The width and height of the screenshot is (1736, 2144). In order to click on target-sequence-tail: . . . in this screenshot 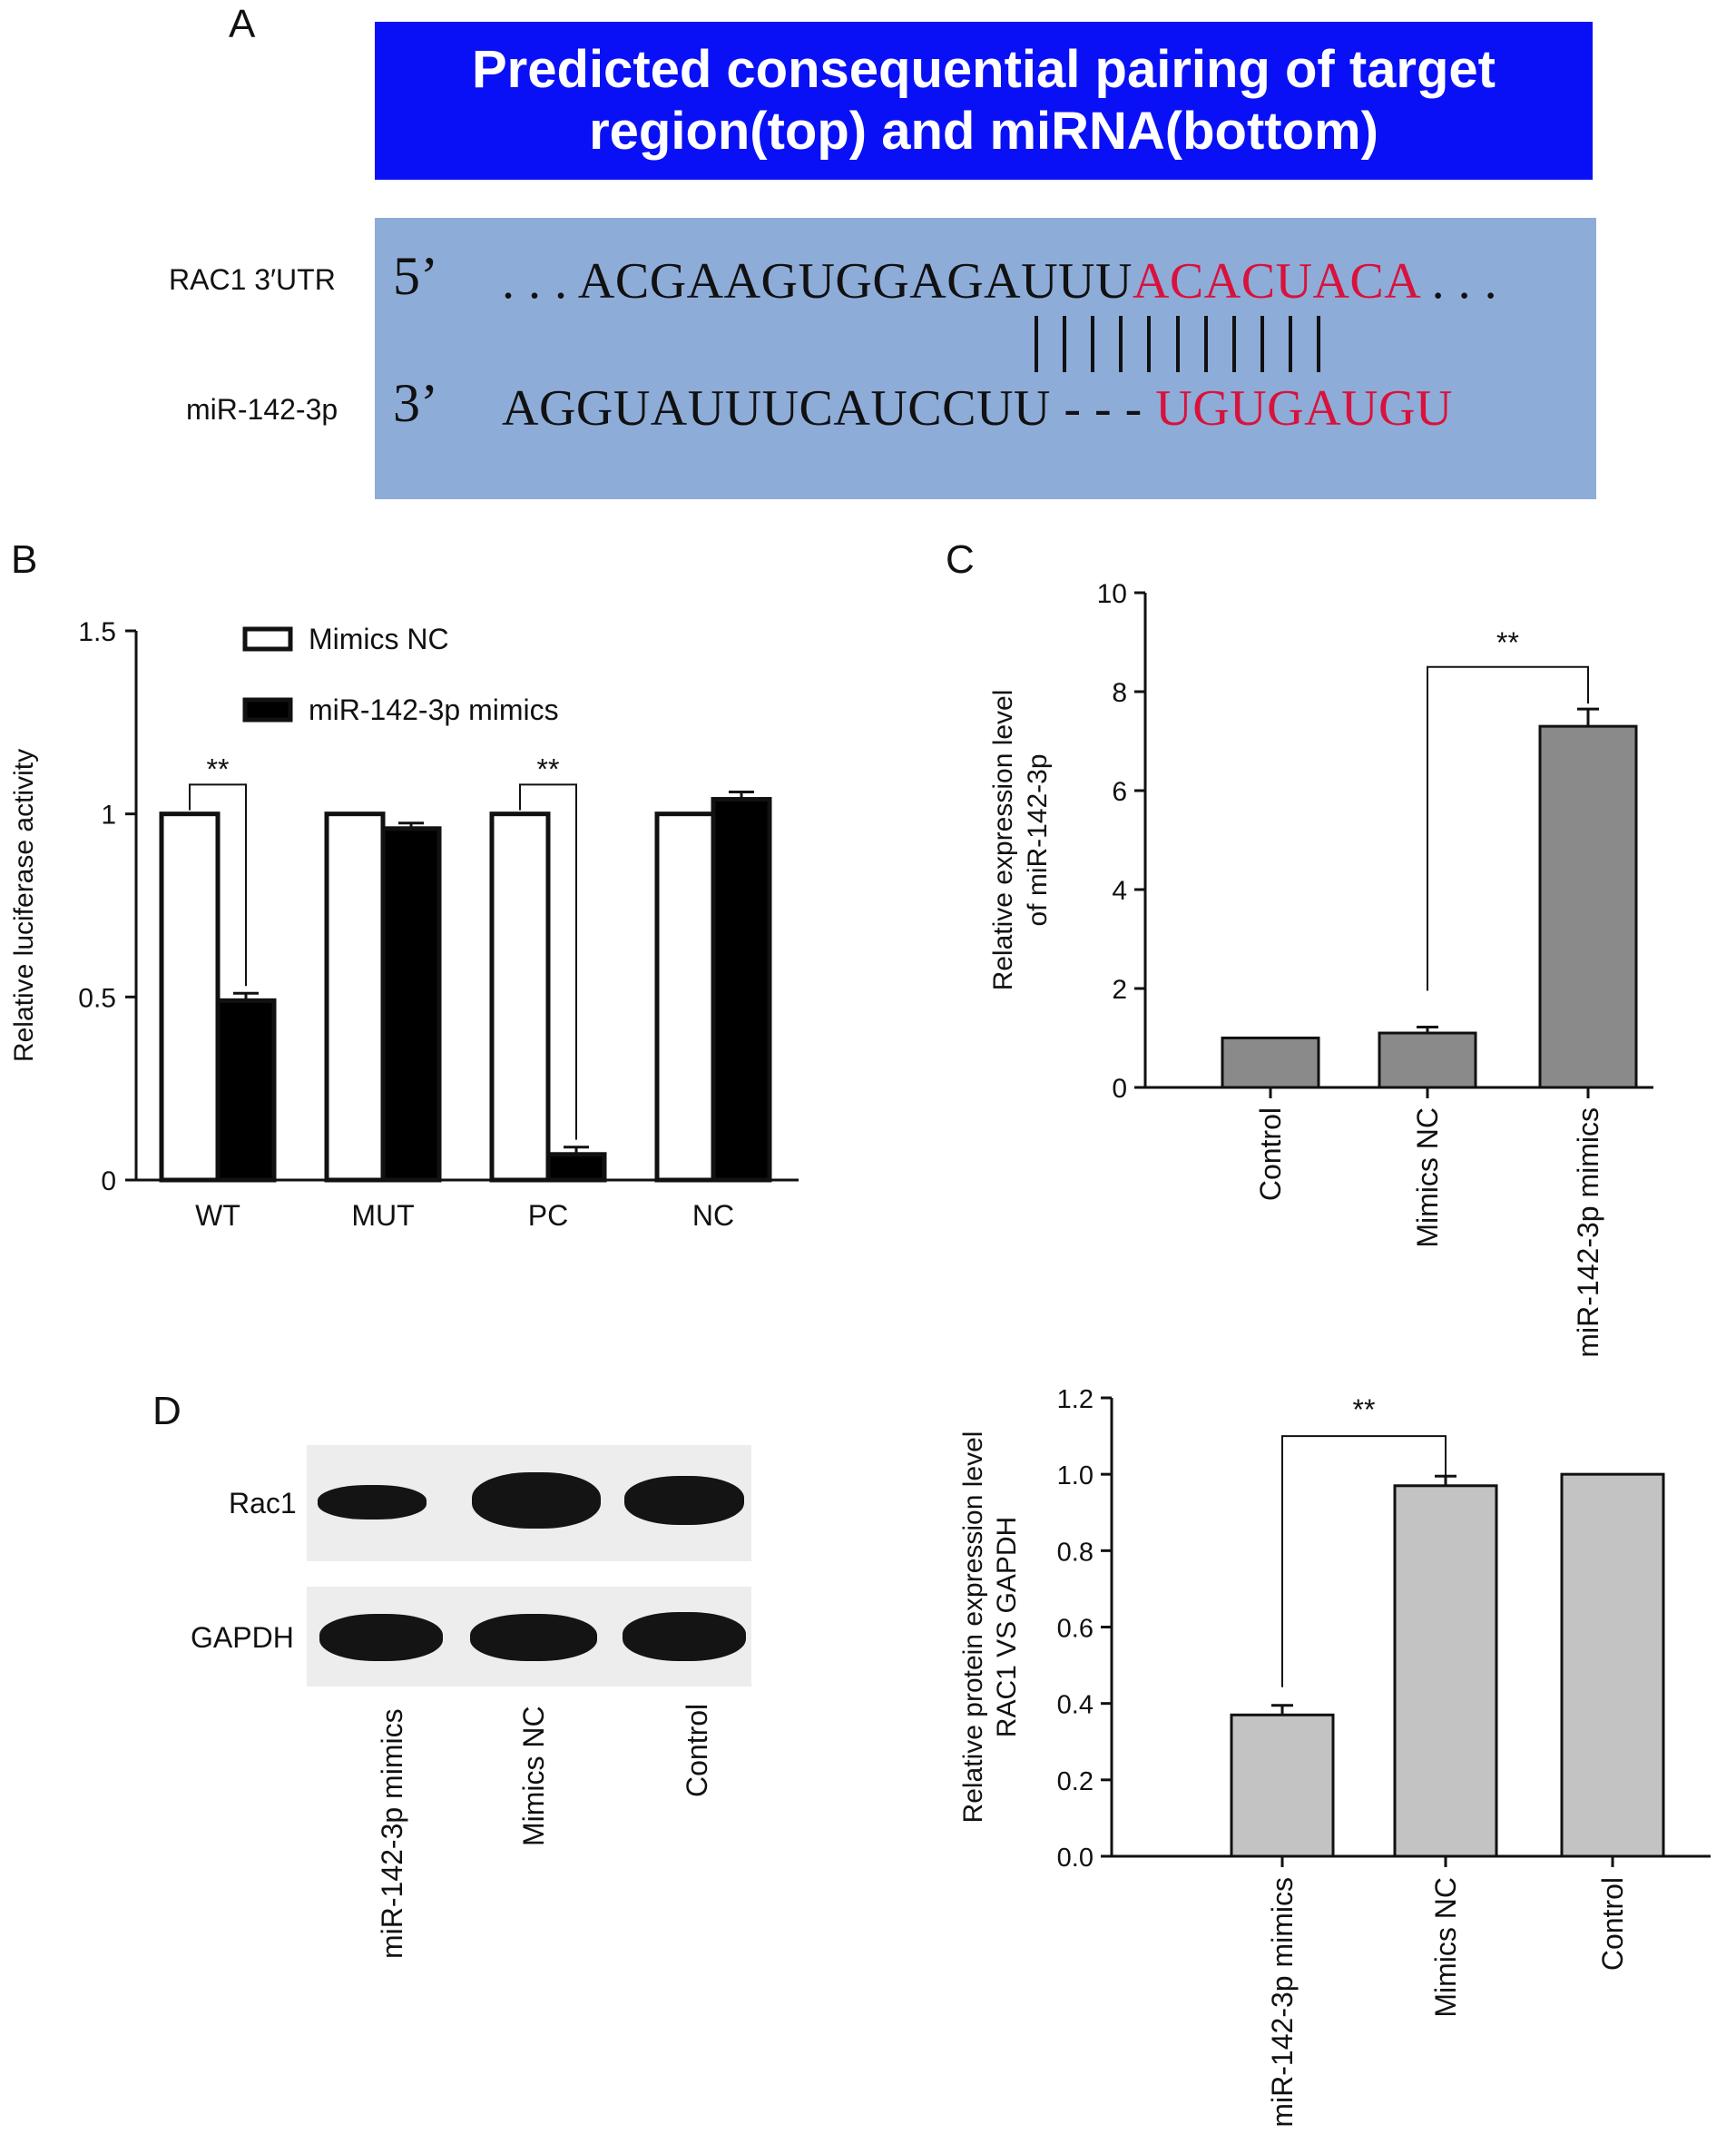, I will do `click(1465, 281)`.